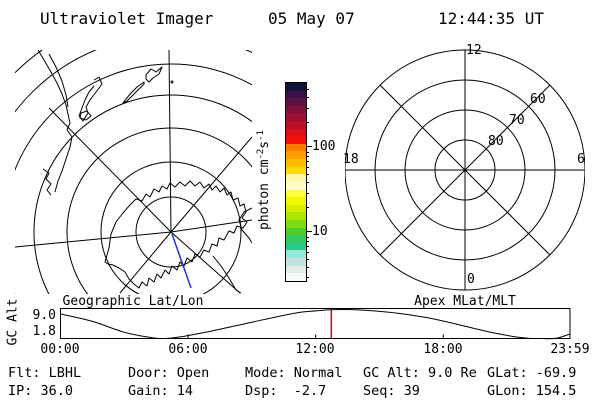  Describe the element at coordinates (44, 331) in the screenshot. I see `timeline-ytick-1_8: 1.8` at that location.